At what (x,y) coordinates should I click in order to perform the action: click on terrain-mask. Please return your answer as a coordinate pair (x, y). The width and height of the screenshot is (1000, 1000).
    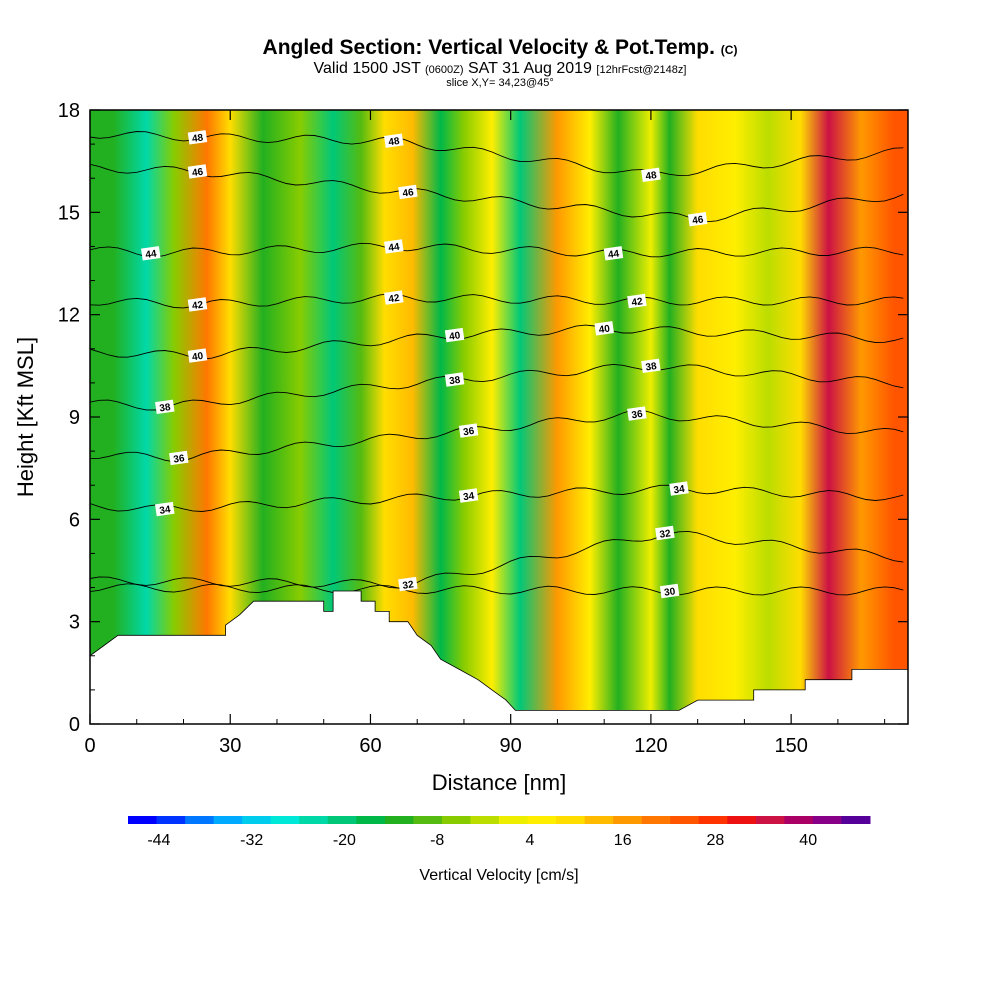
    Looking at the image, I should click on (499, 657).